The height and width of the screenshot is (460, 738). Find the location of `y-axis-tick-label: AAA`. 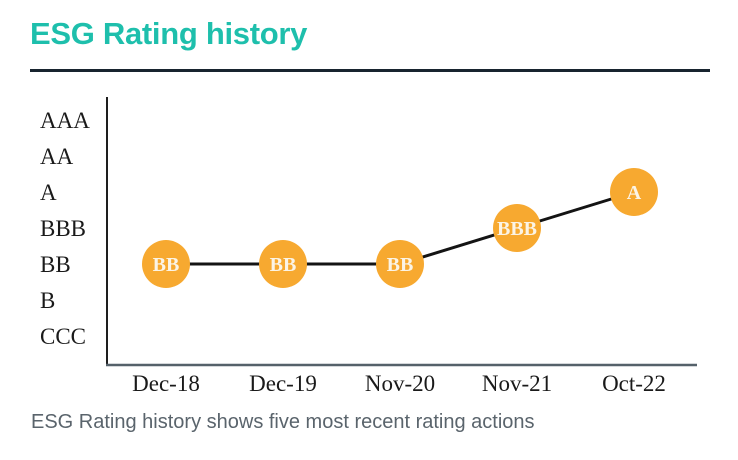

y-axis-tick-label: AAA is located at coordinates (65, 120).